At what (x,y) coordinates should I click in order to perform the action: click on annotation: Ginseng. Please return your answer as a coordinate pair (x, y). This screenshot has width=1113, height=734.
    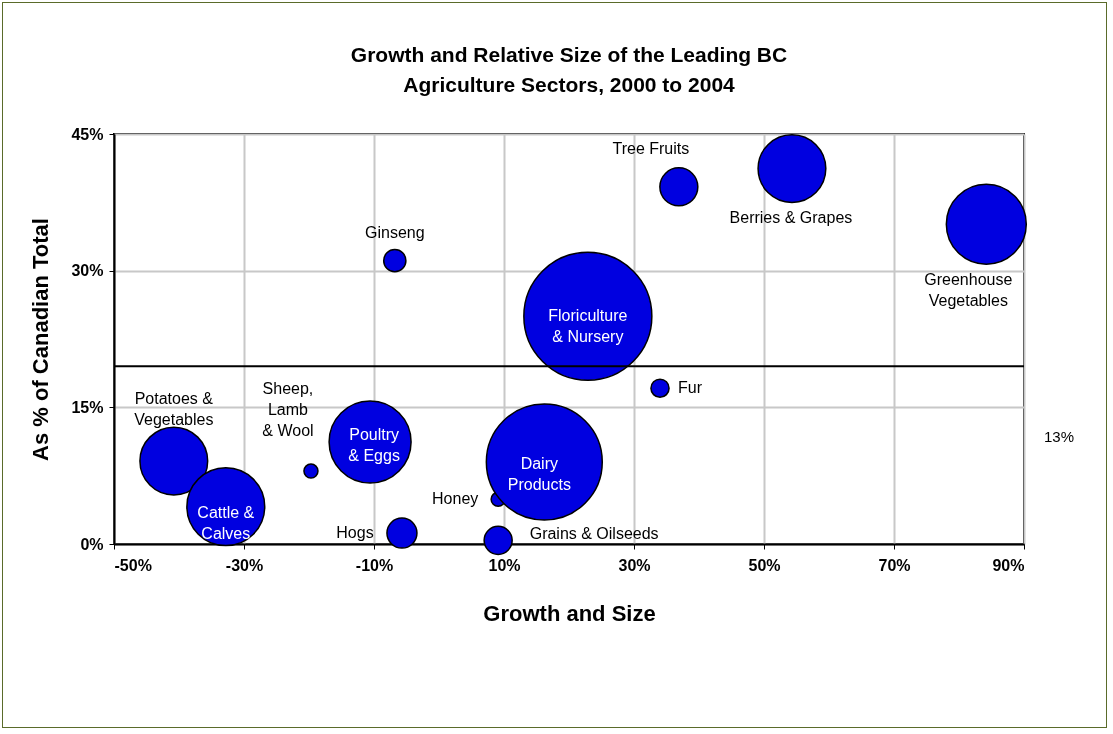
    Looking at the image, I should click on (395, 232).